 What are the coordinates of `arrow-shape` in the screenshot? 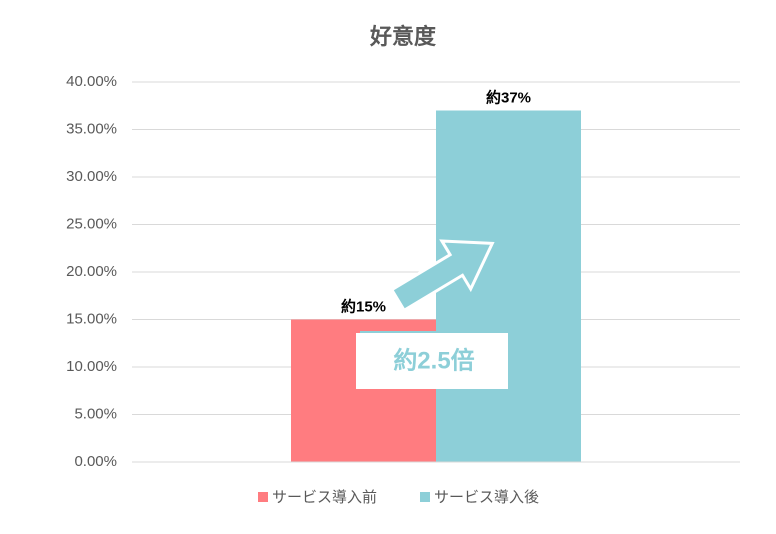 It's located at (442, 276).